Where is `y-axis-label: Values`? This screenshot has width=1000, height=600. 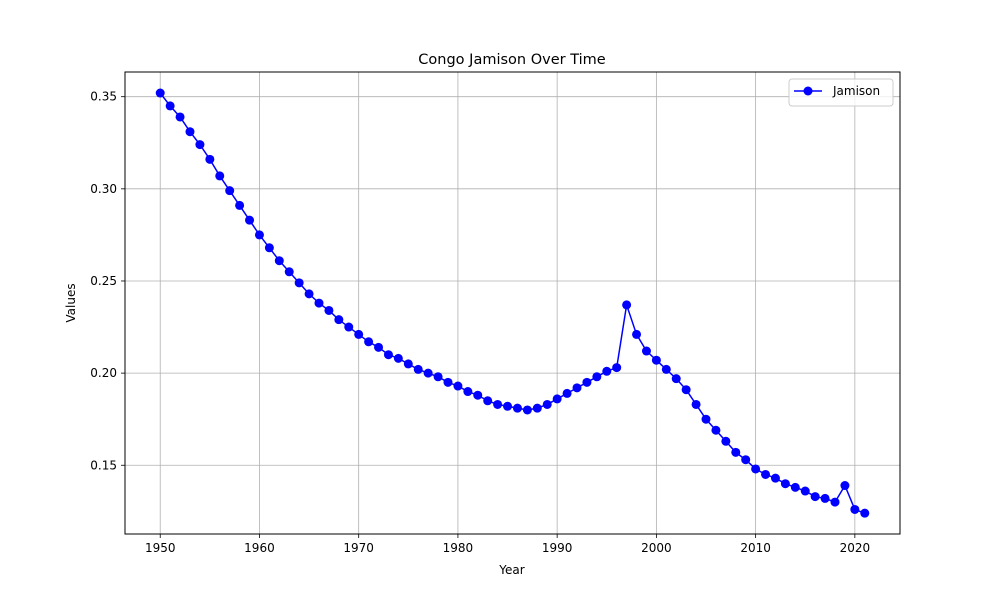
y-axis-label: Values is located at coordinates (71, 302).